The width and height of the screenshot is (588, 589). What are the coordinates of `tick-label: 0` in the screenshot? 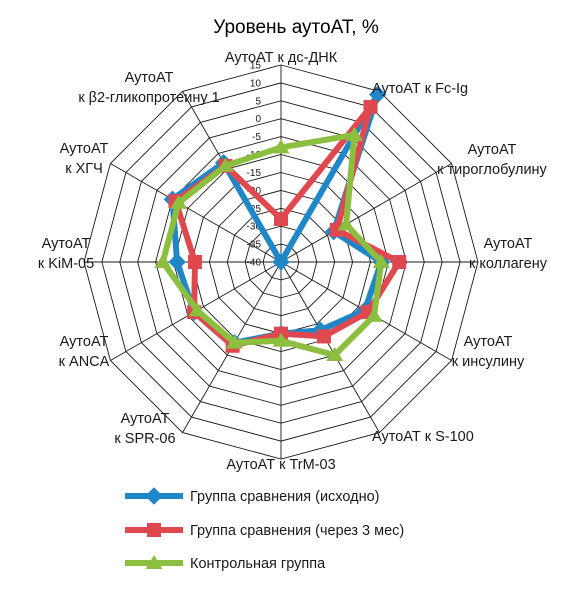 It's located at (258, 119).